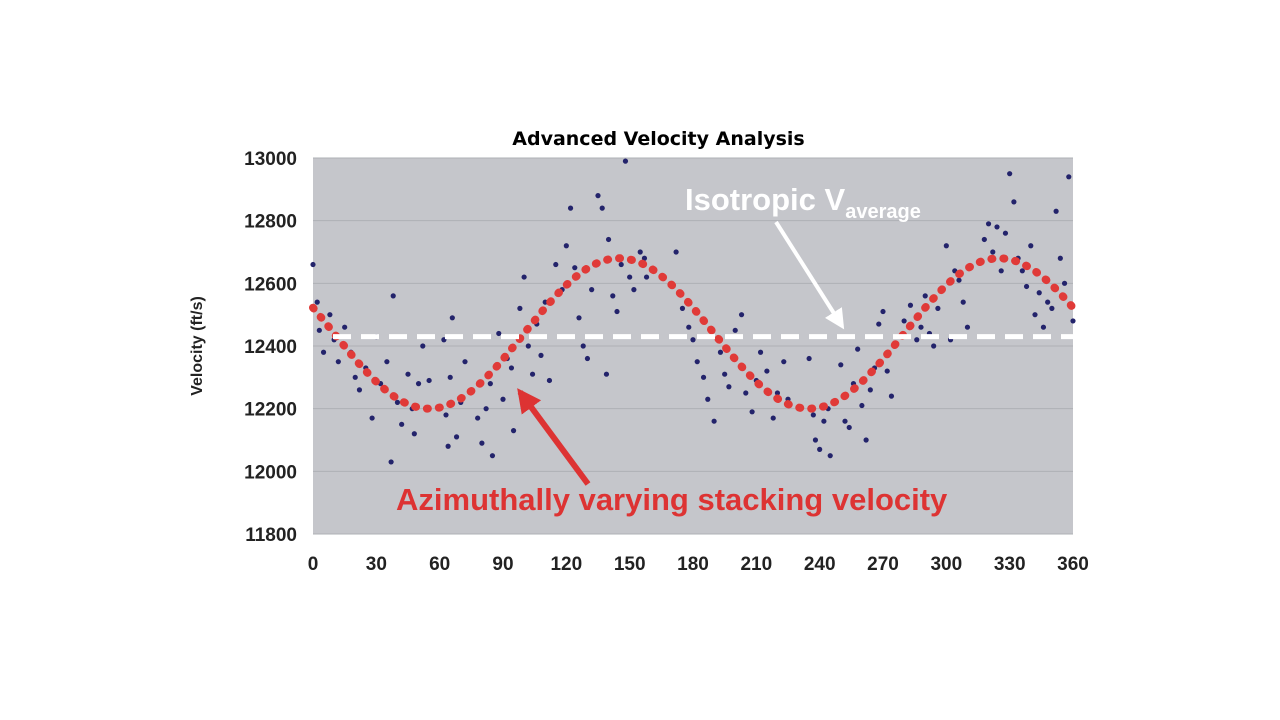 The image size is (1280, 720). What do you see at coordinates (554, 437) in the screenshot?
I see `azimuthal-arrow` at bounding box center [554, 437].